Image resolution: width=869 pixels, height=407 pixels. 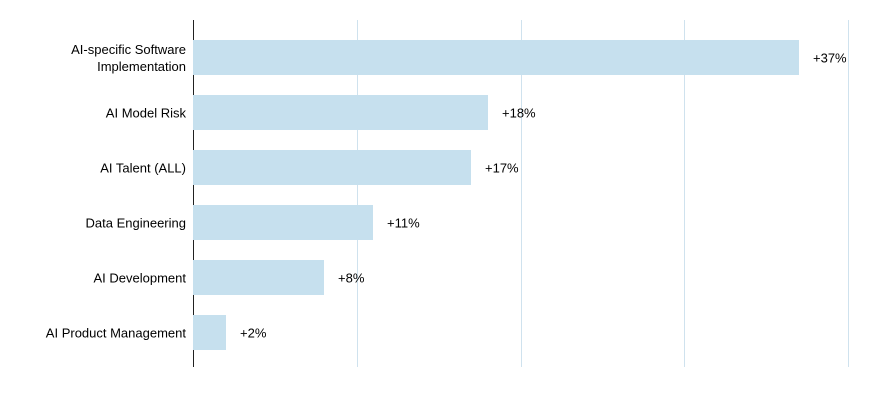 What do you see at coordinates (145, 112) in the screenshot?
I see `category-label: AI Model Risk` at bounding box center [145, 112].